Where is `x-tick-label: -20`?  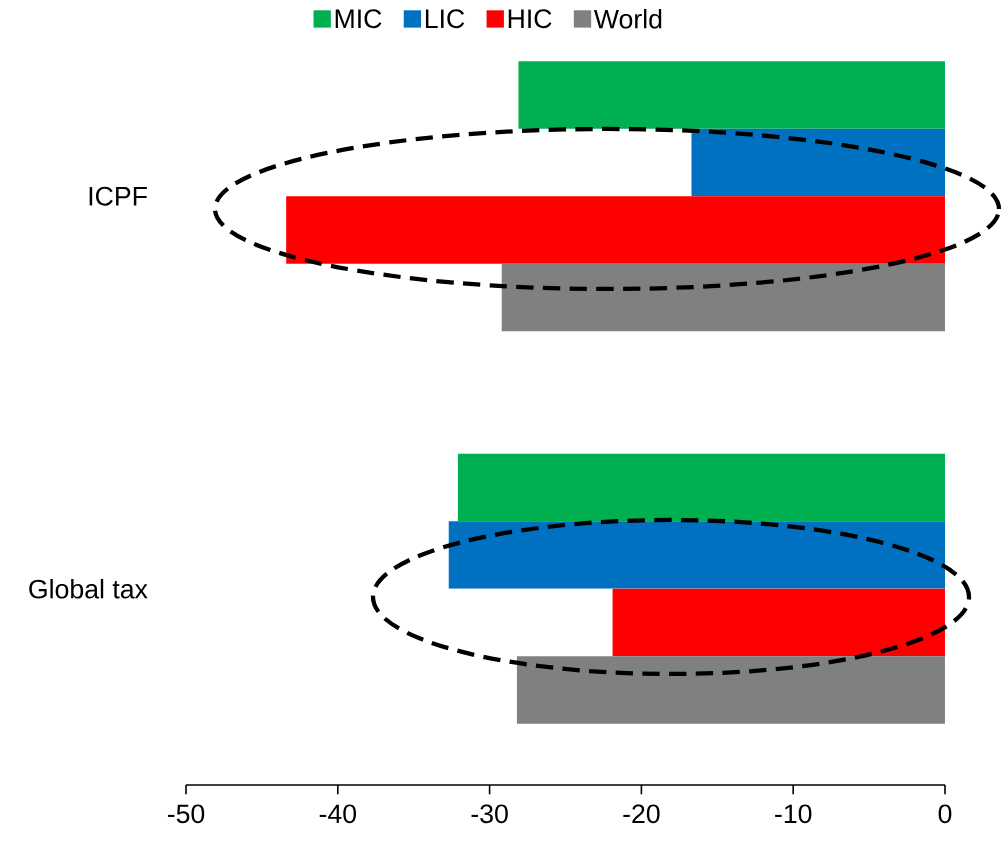 x-tick-label: -20 is located at coordinates (641, 814).